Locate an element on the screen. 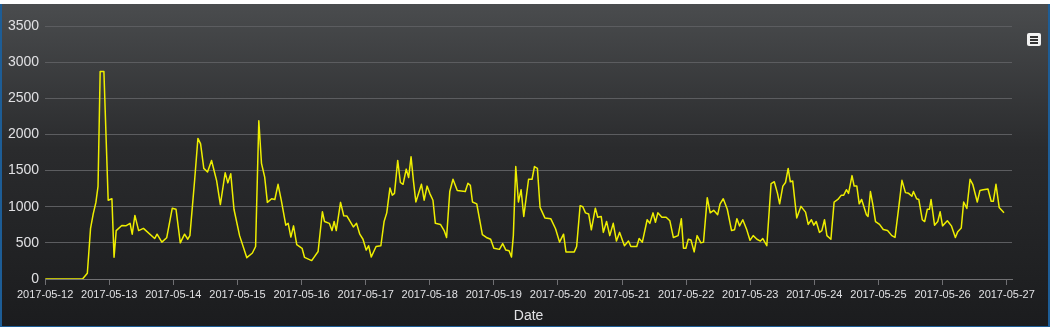 Image resolution: width=1050 pixels, height=331 pixels. x-tick-label: 2017-05-24 is located at coordinates (814, 293).